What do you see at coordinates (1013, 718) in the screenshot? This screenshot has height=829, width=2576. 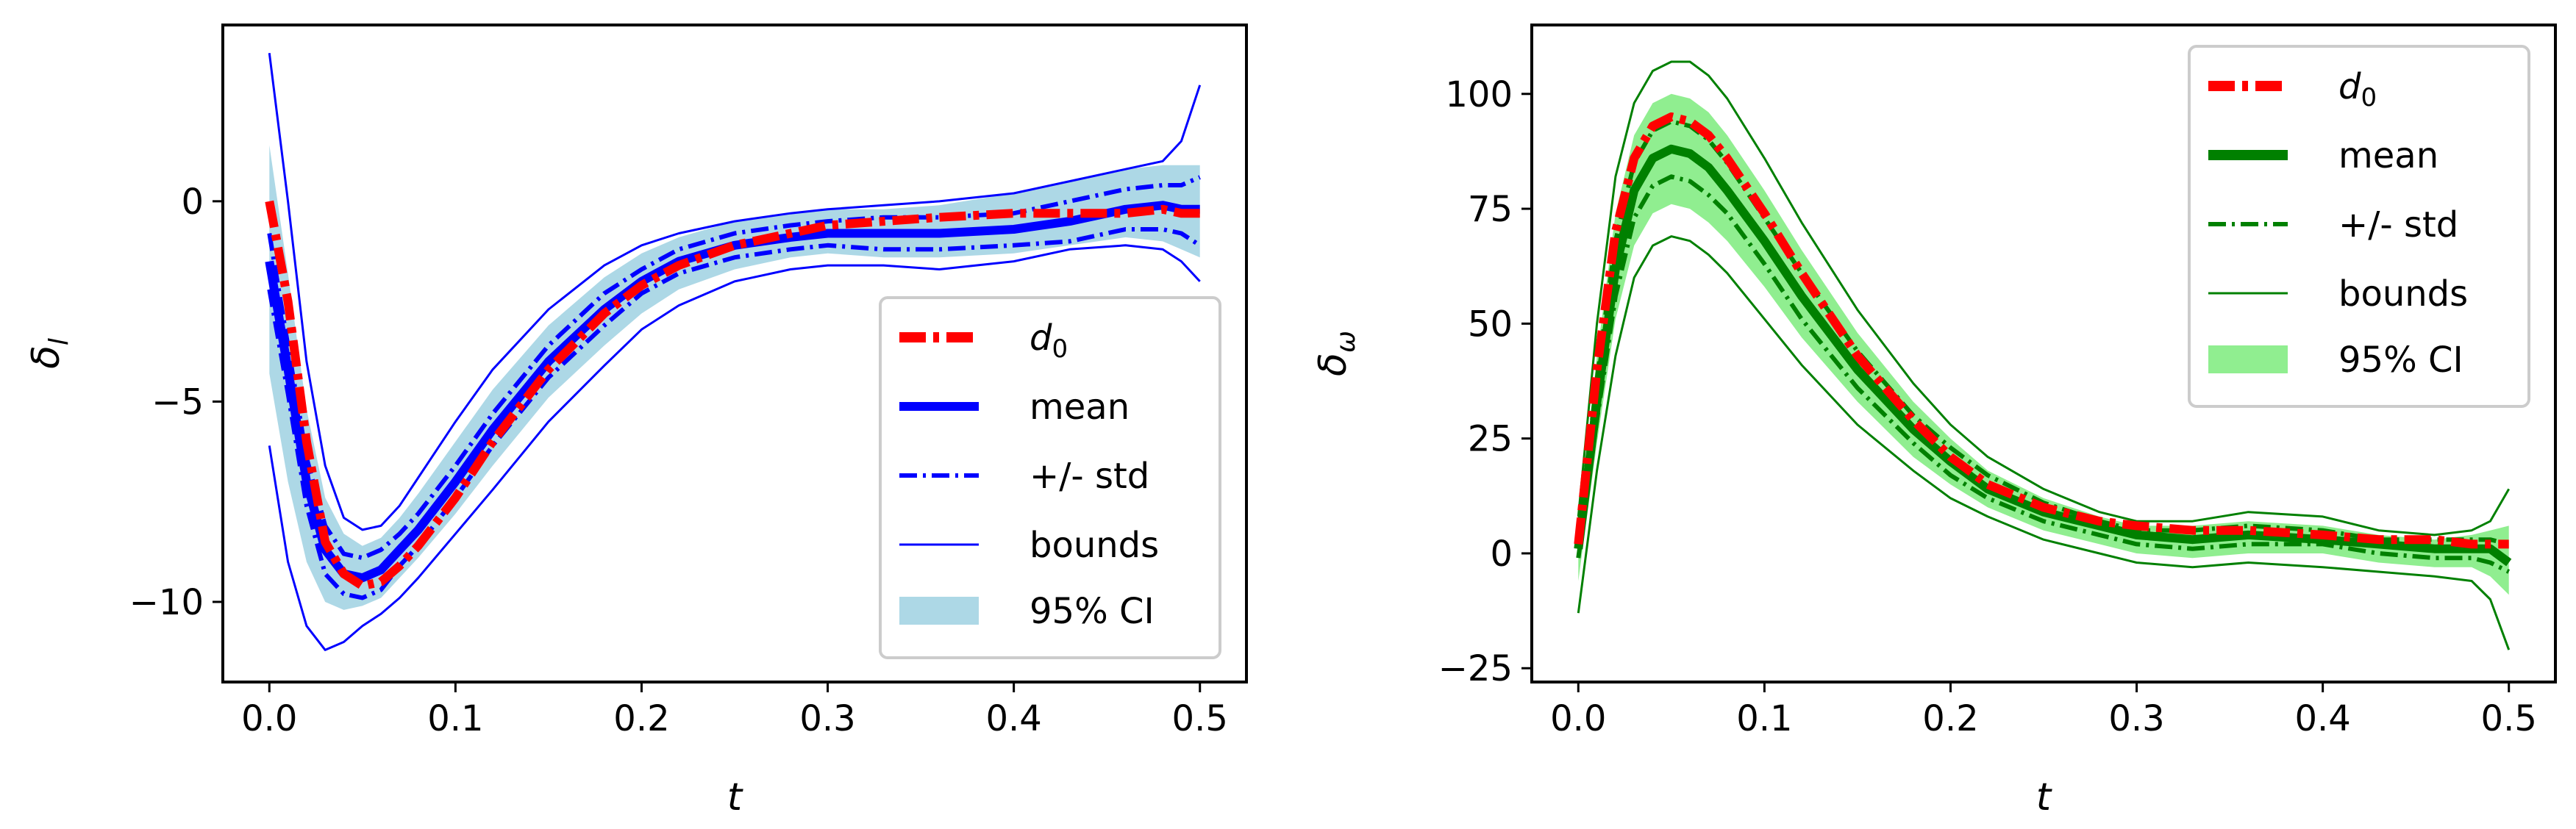 I see `x-tick-label-left: 0.4` at bounding box center [1013, 718].